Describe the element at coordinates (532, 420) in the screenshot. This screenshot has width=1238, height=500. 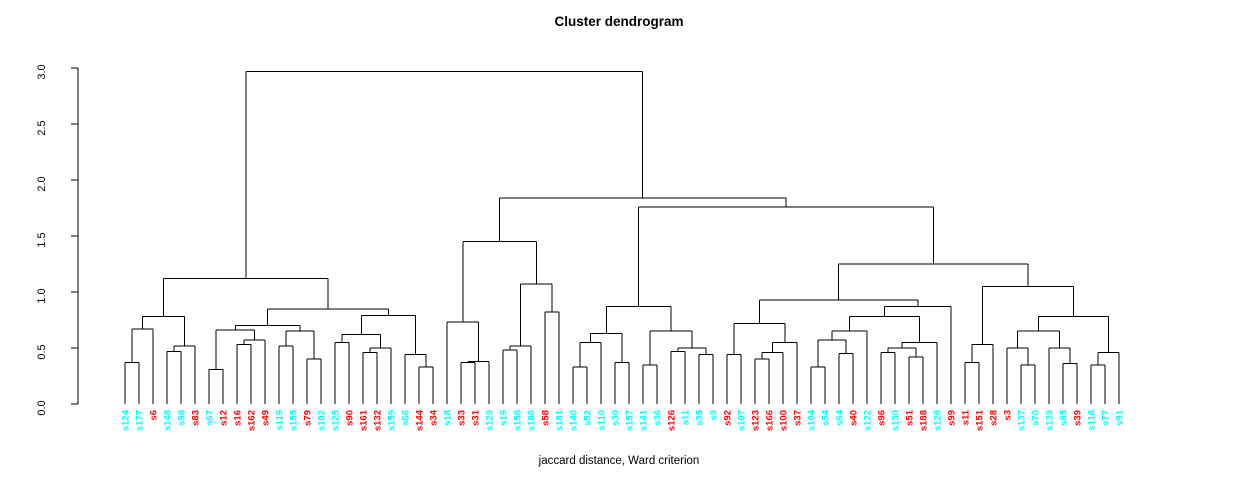
I see `leaf-label: s180` at that location.